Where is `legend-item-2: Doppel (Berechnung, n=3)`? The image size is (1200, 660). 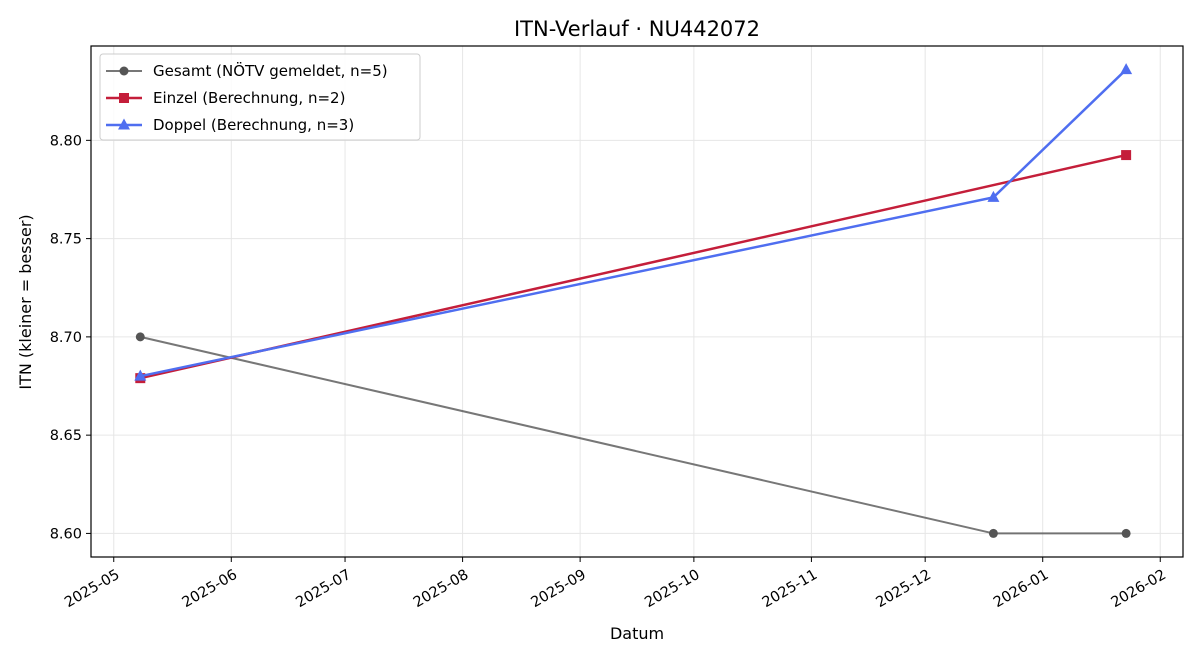
legend-item-2: Doppel (Berechnung, n=3) is located at coordinates (230, 125).